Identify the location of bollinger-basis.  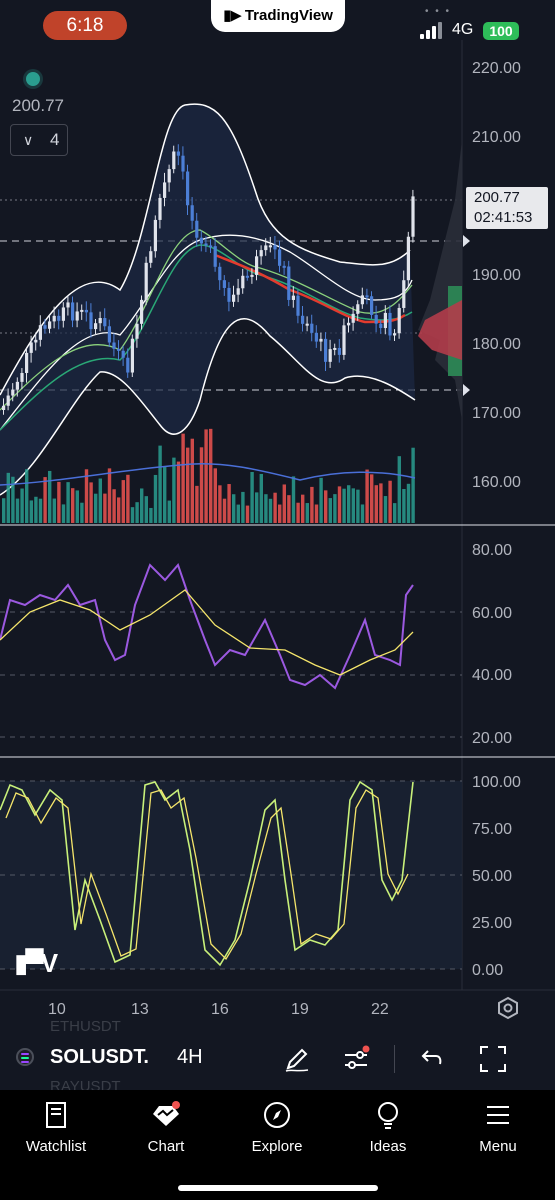
(206, 332).